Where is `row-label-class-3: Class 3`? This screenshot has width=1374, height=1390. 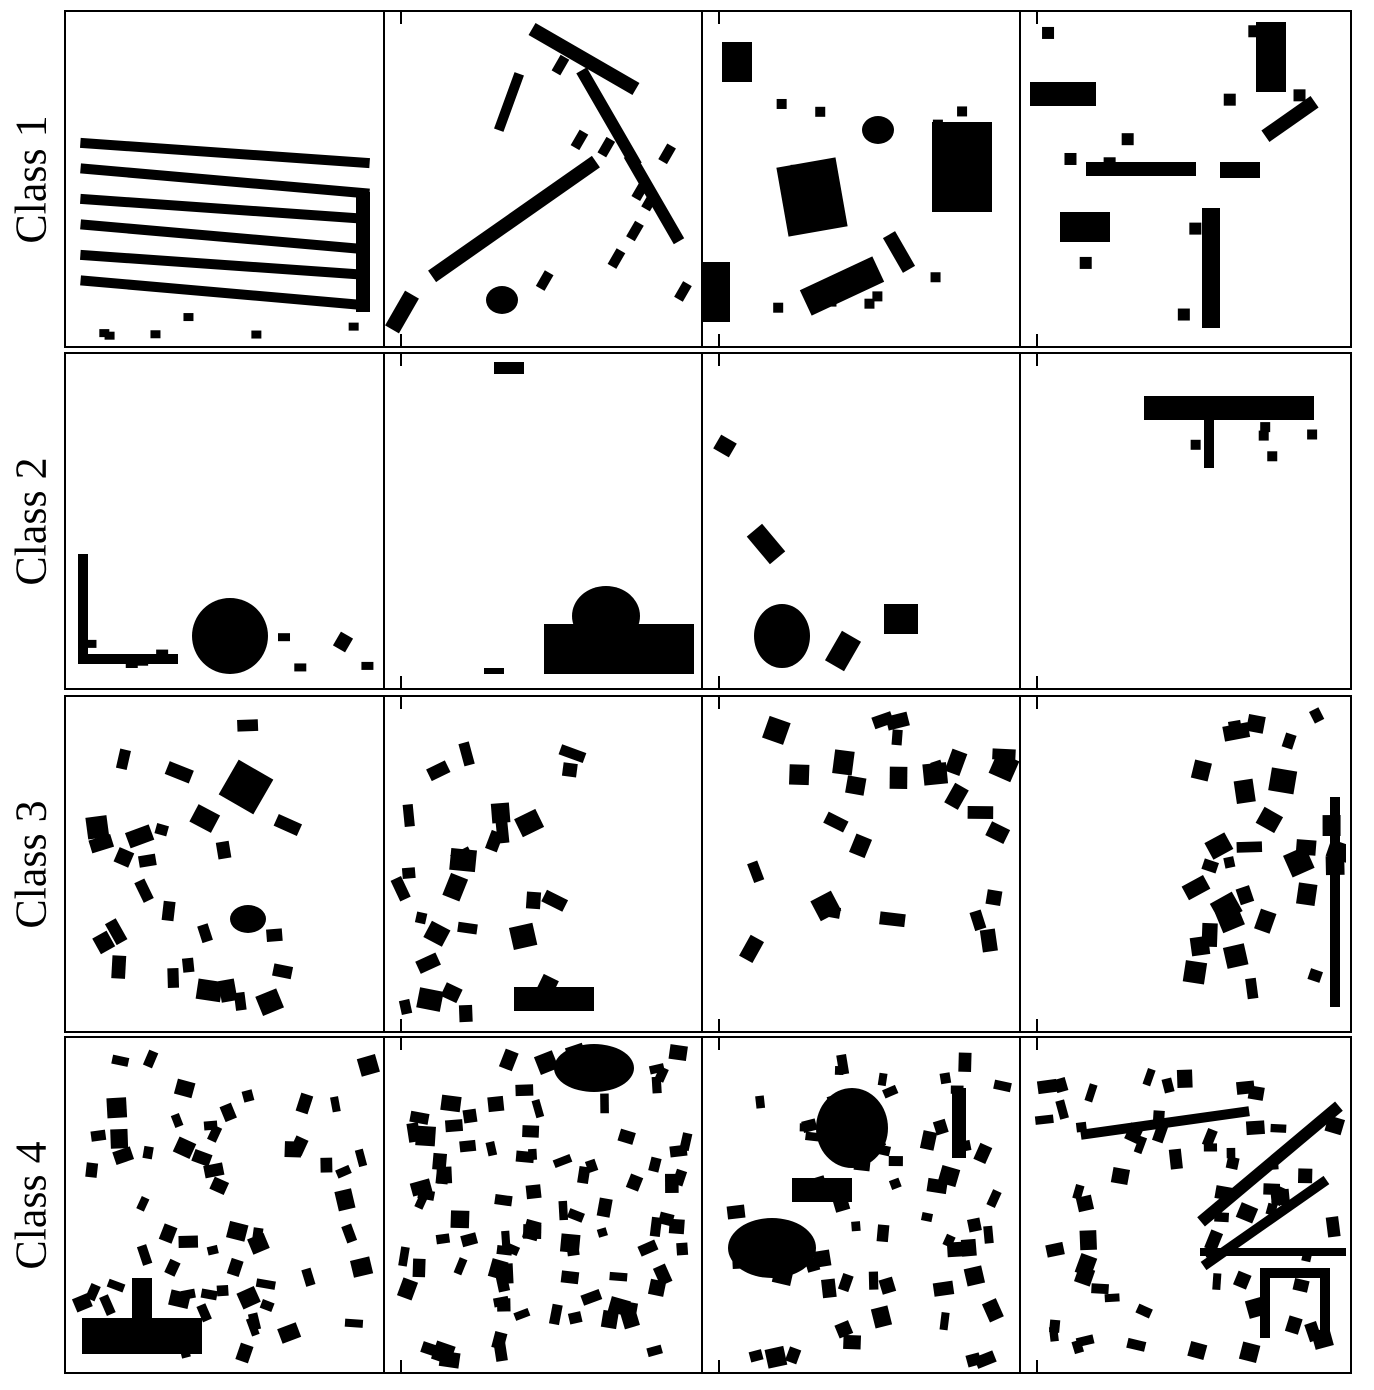 row-label-class-3: Class 3 is located at coordinates (31, 864).